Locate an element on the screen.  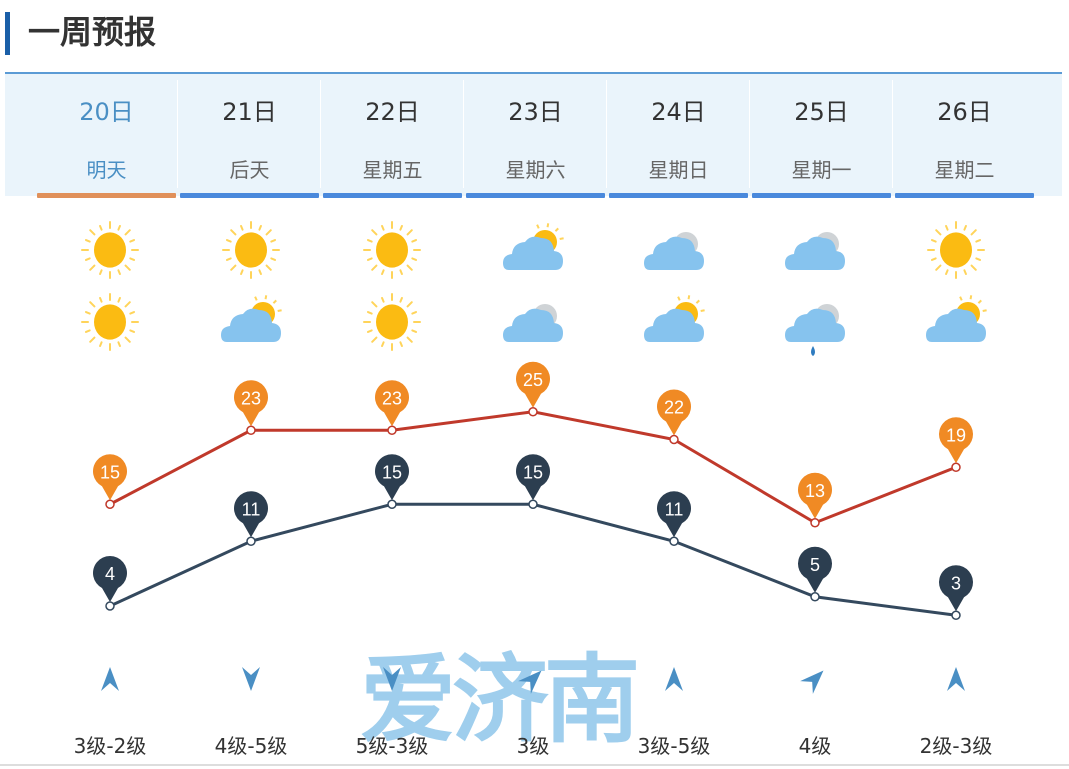
title-accent-bar is located at coordinates (7, 33).